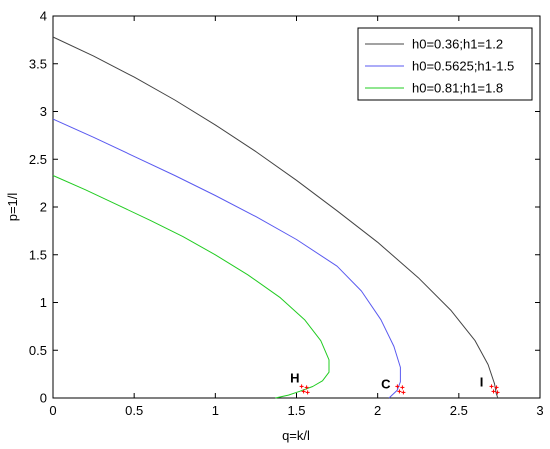  What do you see at coordinates (386, 383) in the screenshot?
I see `annotation-label-c: C` at bounding box center [386, 383].